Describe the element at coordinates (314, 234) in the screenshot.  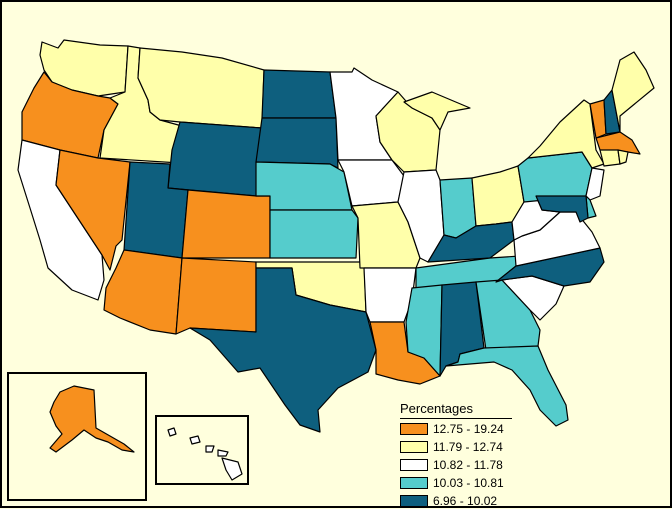
I see `state-ks` at that location.